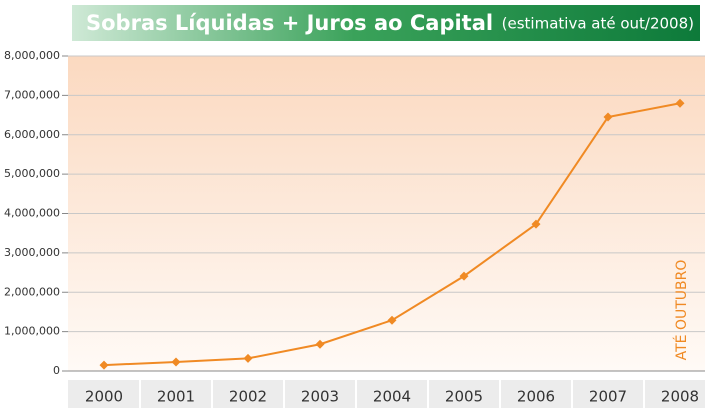  I want to click on chart-title: Sobras Líquidas + Juros ao Capital, so click(289, 23).